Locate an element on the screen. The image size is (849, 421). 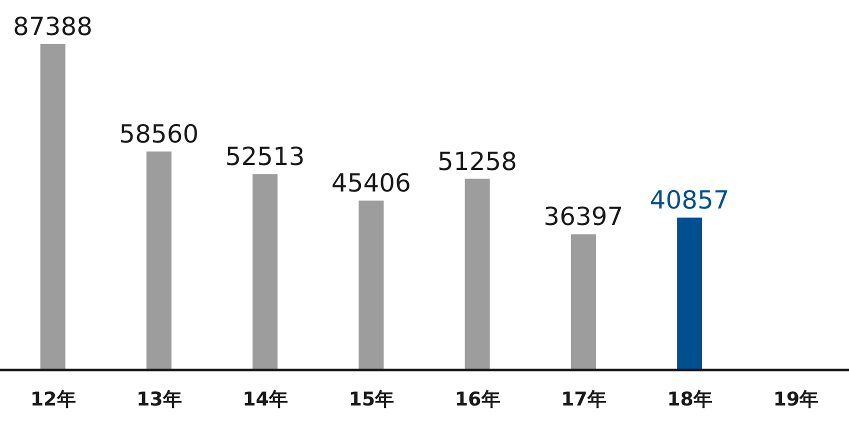
x-tick-label: 18年 is located at coordinates (690, 399).